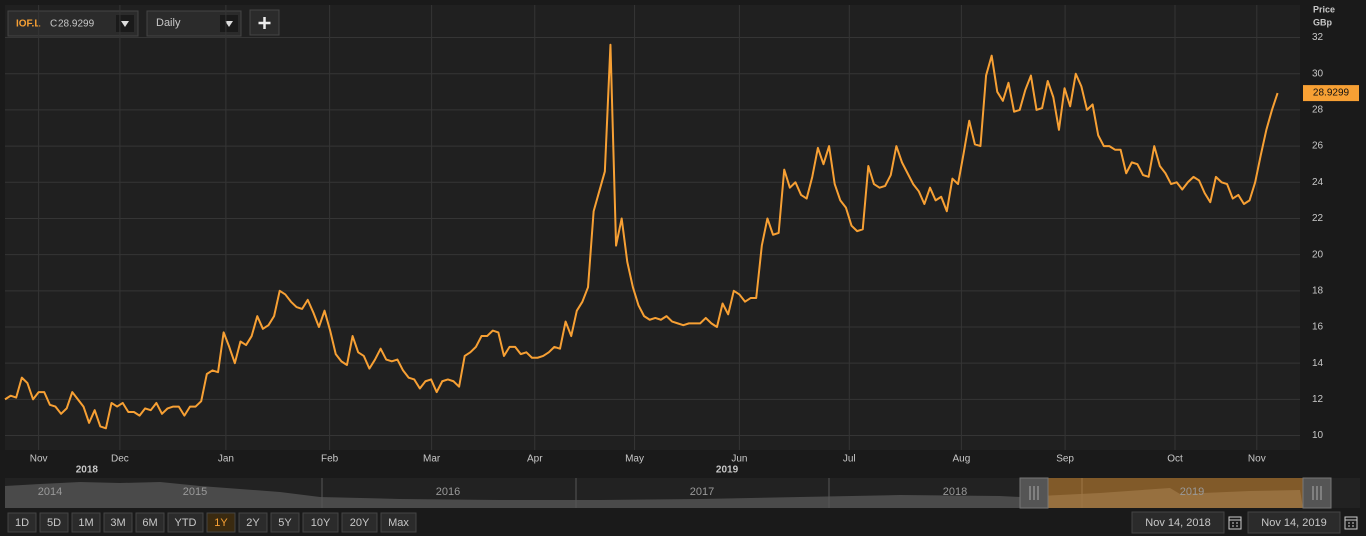  What do you see at coordinates (432, 459) in the screenshot?
I see `x-tick-label: Mar` at bounding box center [432, 459].